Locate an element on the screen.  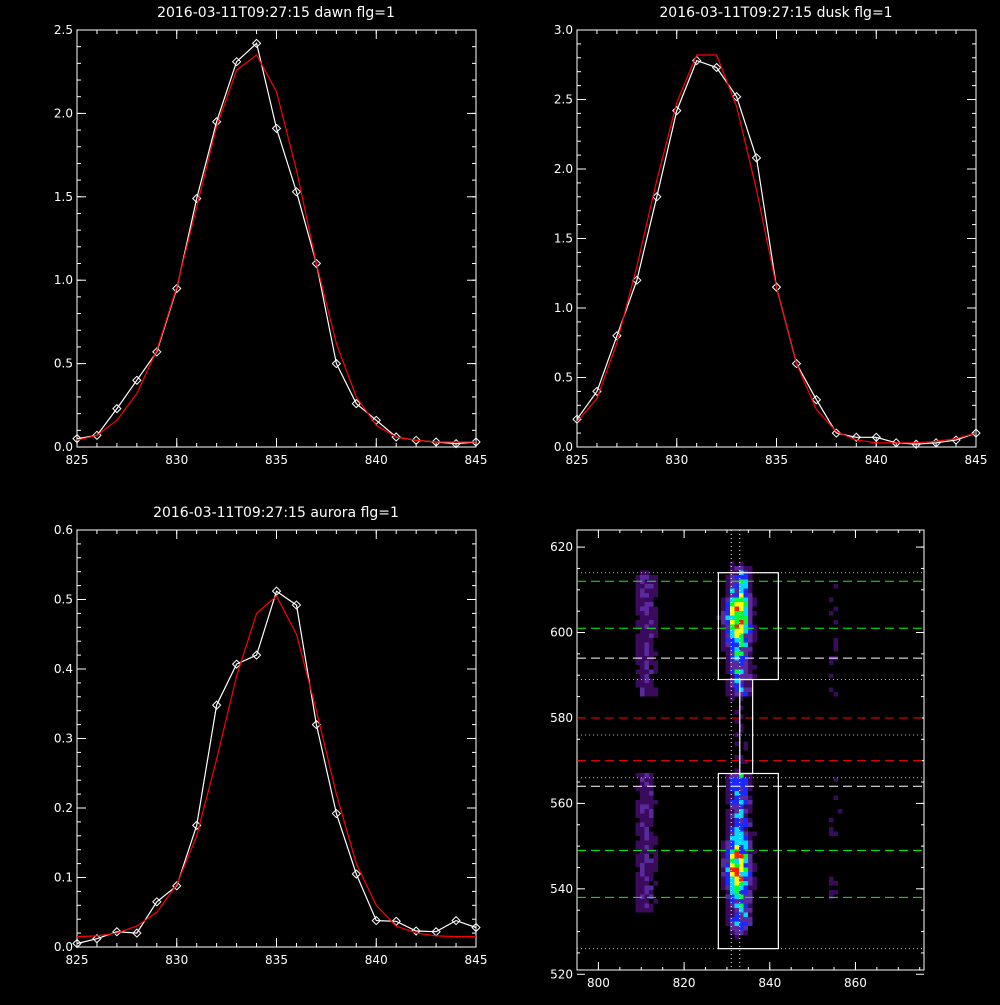
dusk-data-point is located at coordinates (657, 197).